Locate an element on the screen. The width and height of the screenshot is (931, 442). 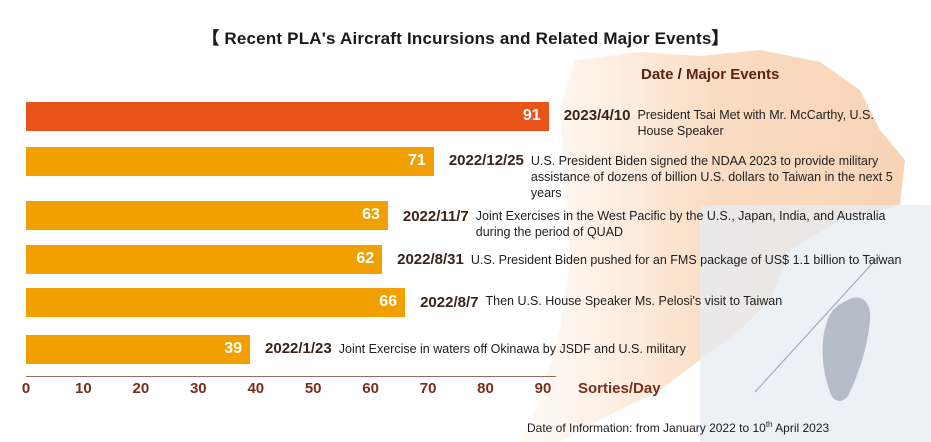
x-tick-label: 70 is located at coordinates (428, 388).